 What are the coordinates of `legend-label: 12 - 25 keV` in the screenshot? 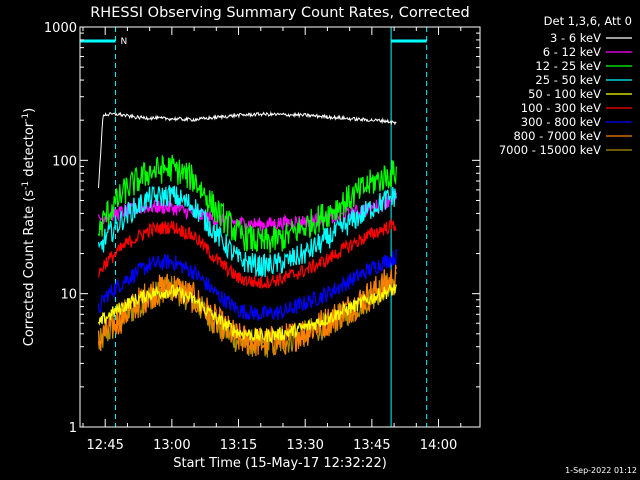 It's located at (568, 66).